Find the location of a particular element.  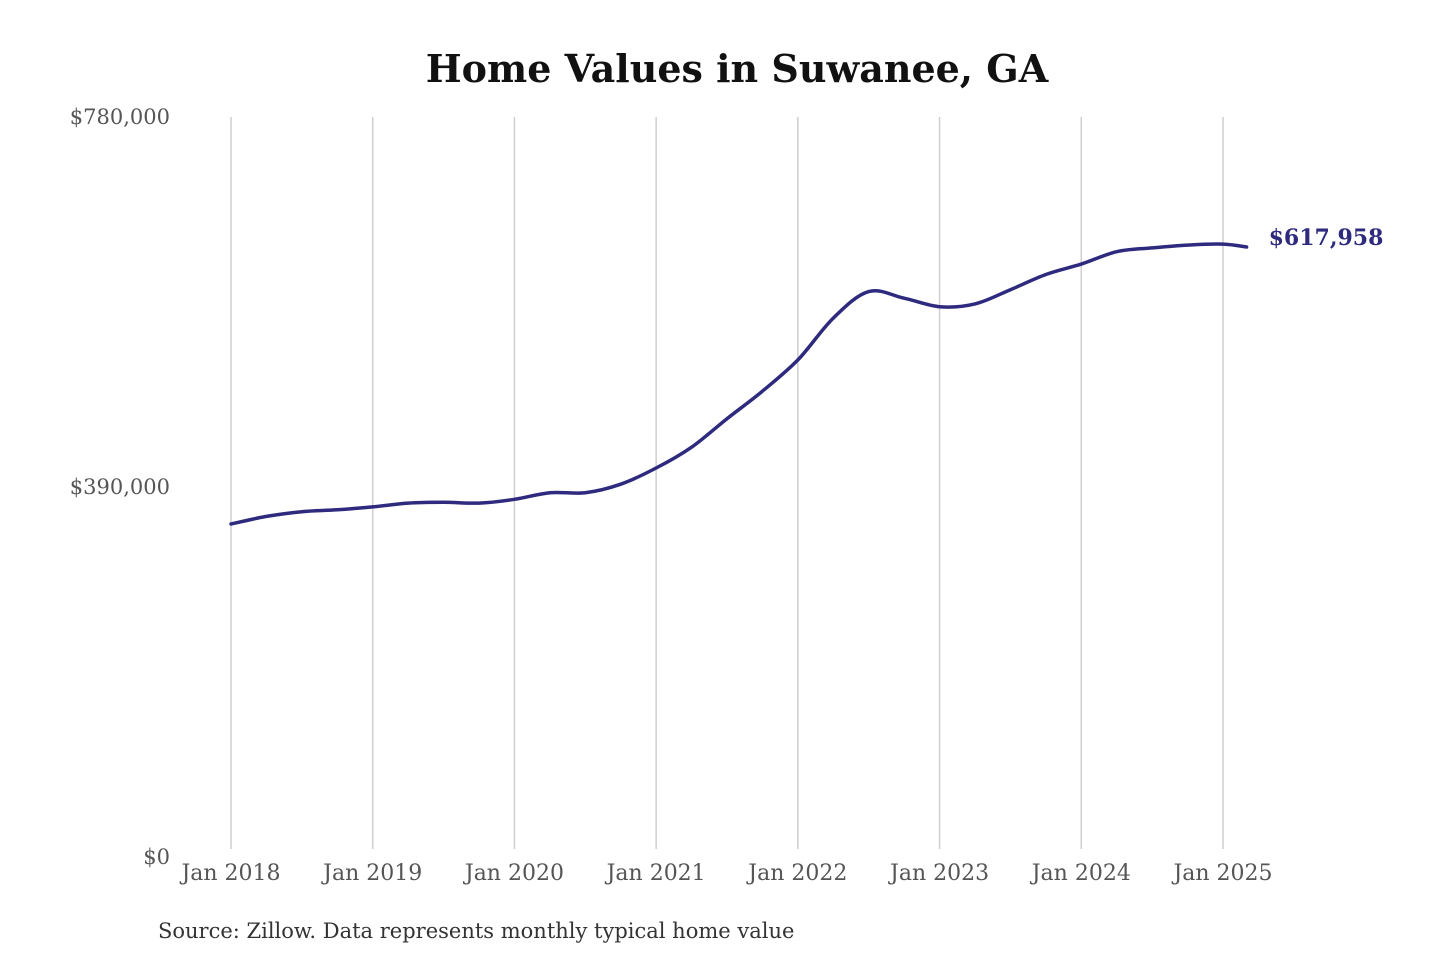

y-axis-tick-labels: $0 $390,000 $780,000 is located at coordinates (120, 487).